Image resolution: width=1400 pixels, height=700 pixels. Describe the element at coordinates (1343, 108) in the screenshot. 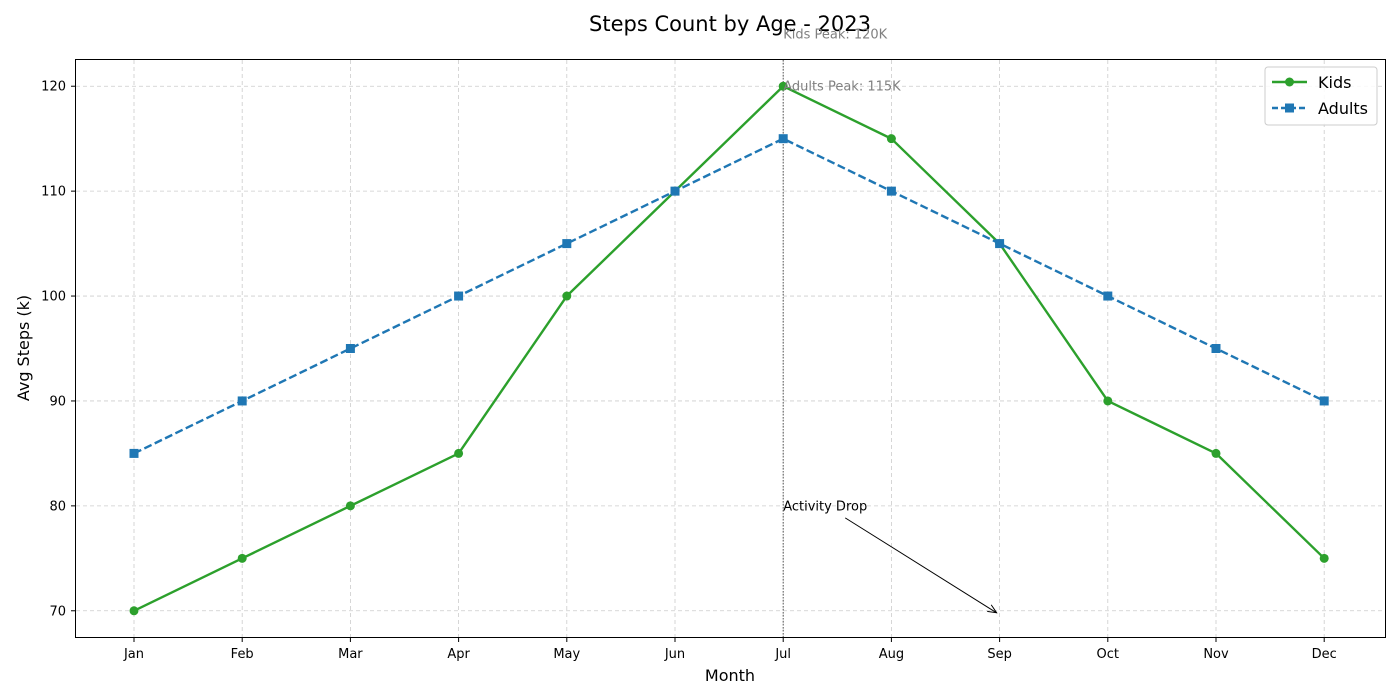

I see `legend-label: Adults` at that location.